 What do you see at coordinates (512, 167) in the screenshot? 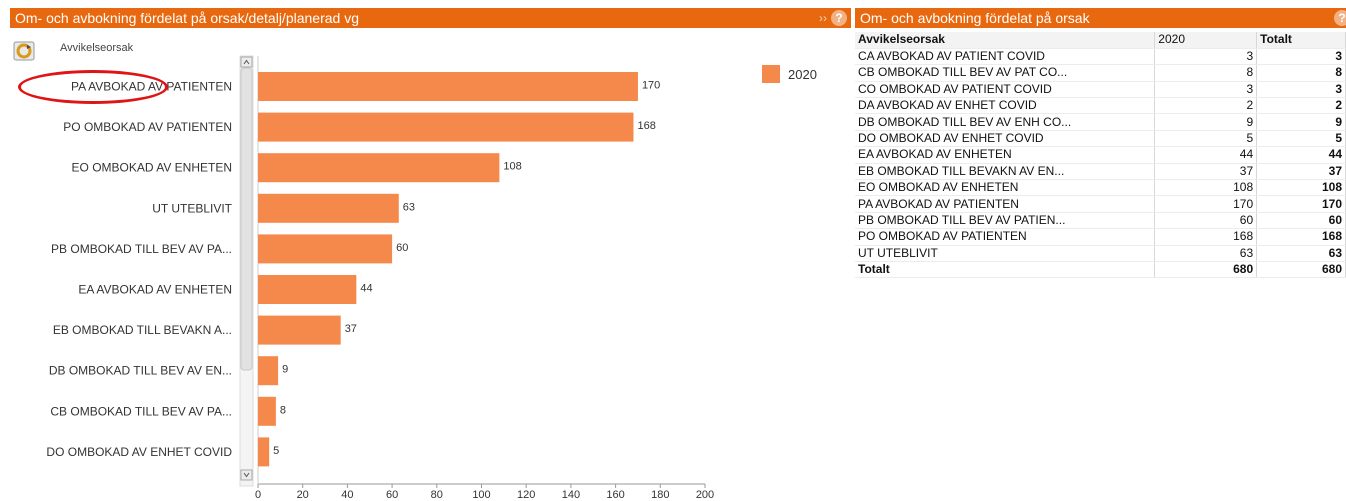
I see `value-label: 108` at bounding box center [512, 167].